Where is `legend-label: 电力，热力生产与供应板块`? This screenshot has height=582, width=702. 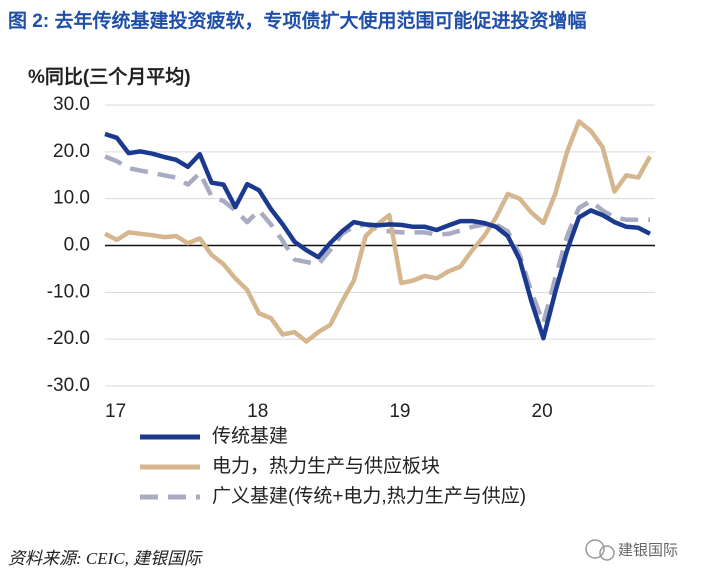 legend-label: 电力，热力生产与供应板块 is located at coordinates (326, 466).